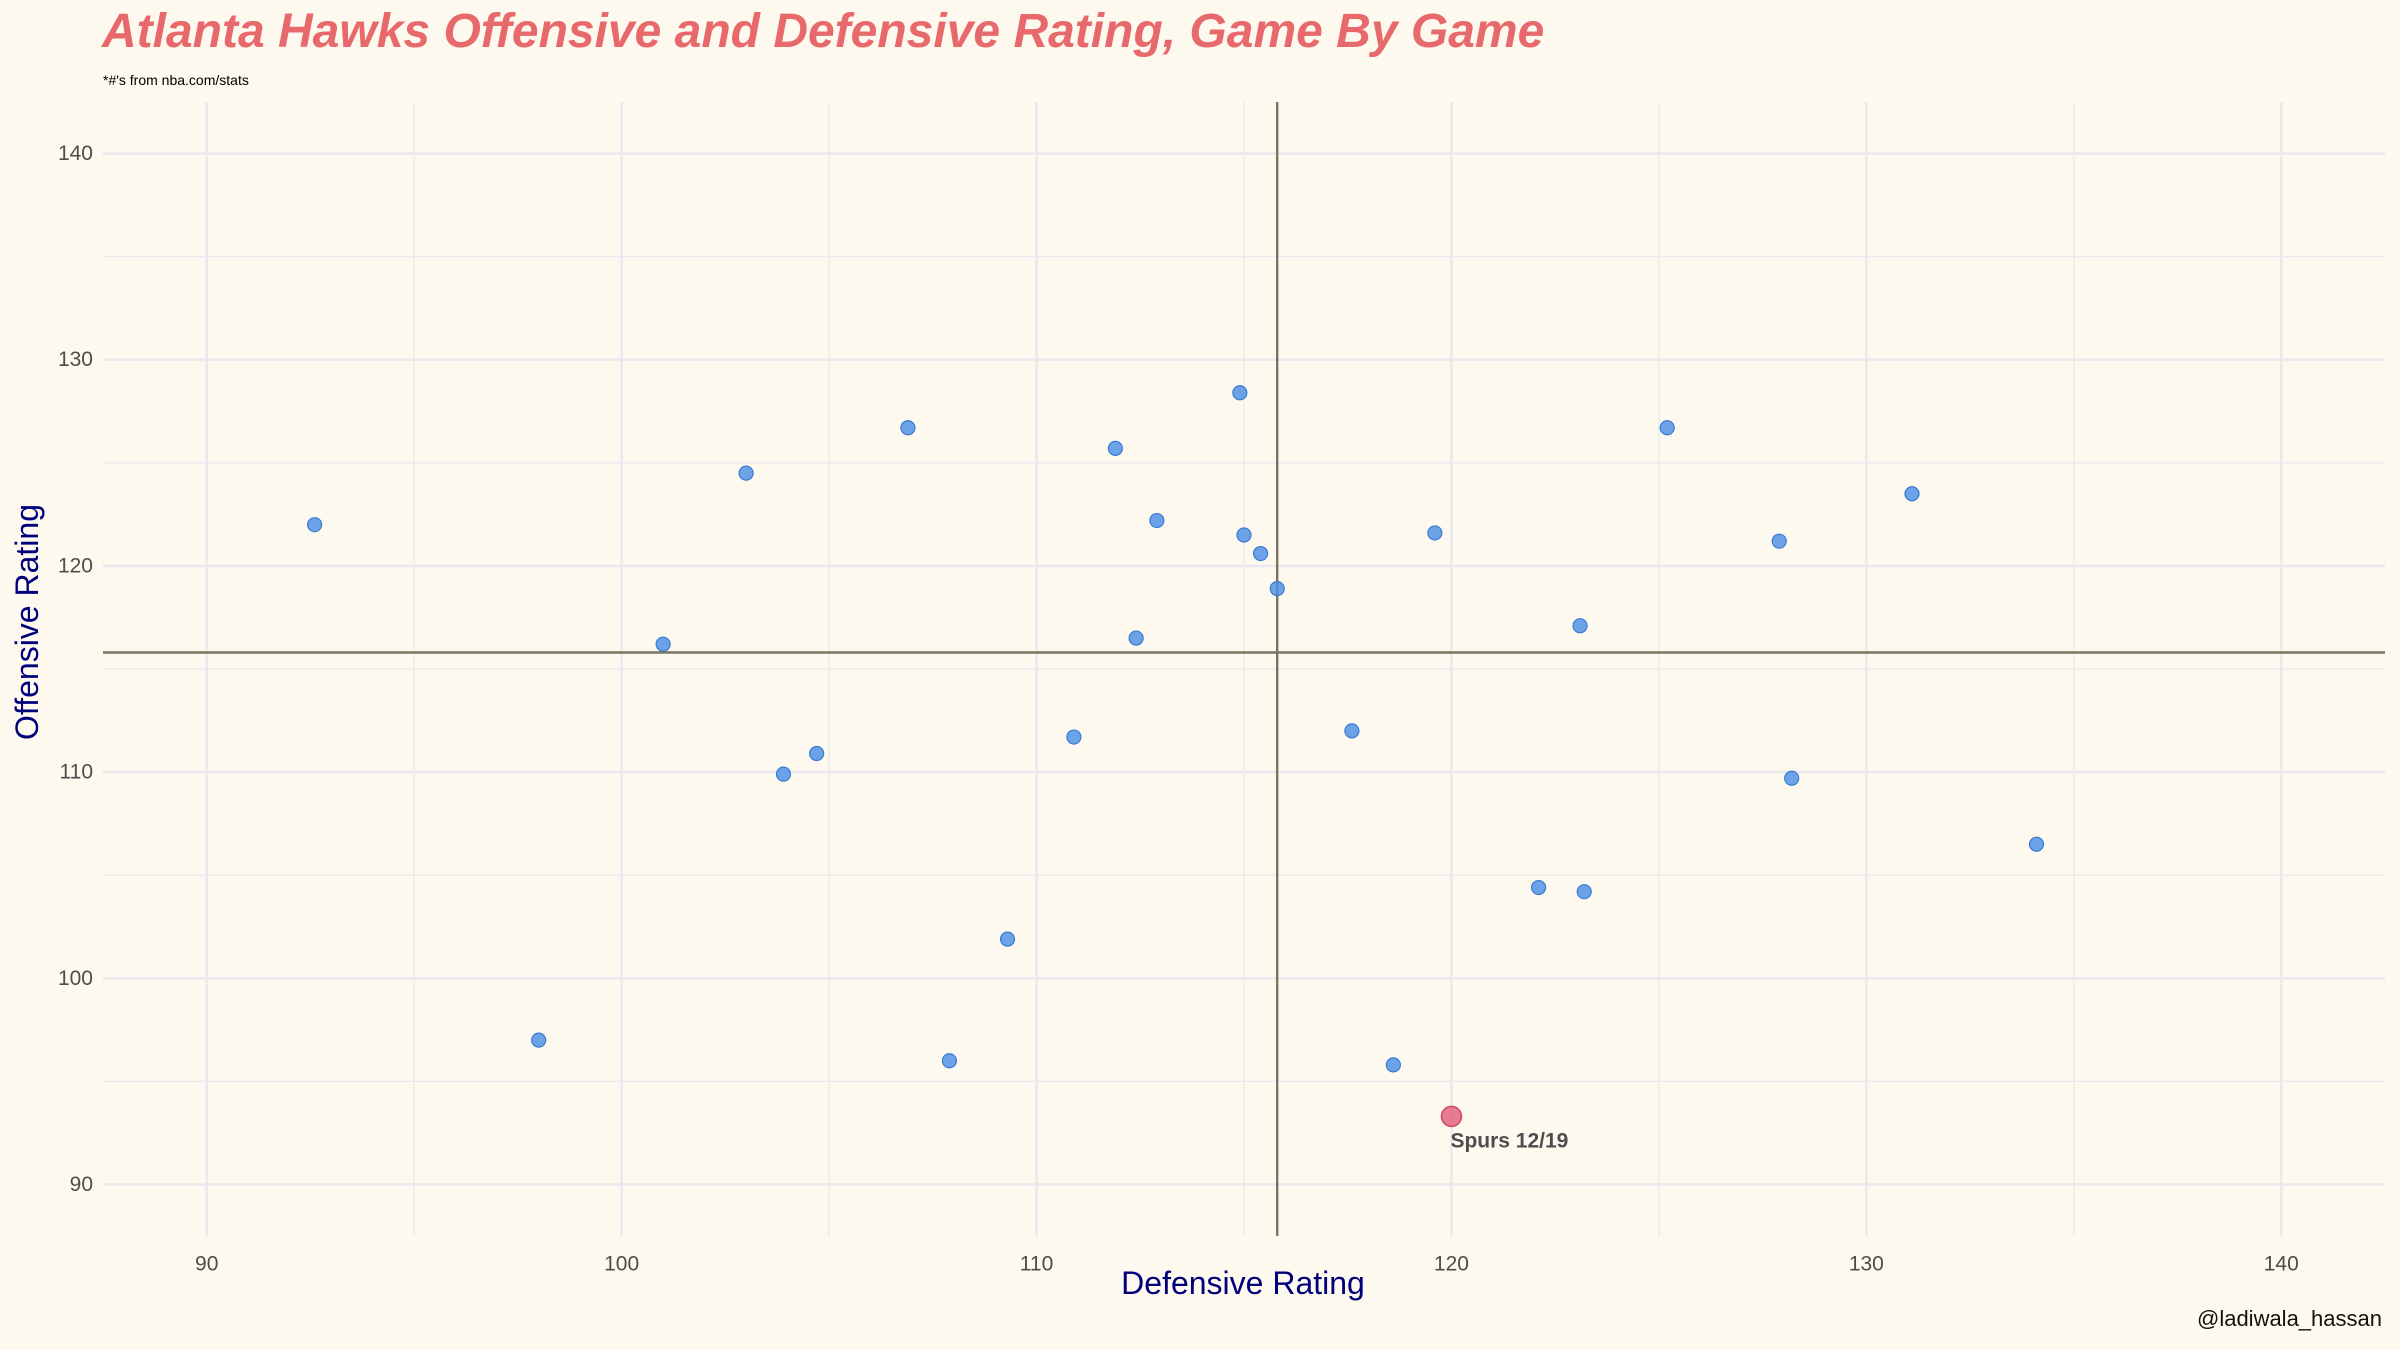 The image size is (2400, 1350). I want to click on highlight-point, so click(1451, 1116).